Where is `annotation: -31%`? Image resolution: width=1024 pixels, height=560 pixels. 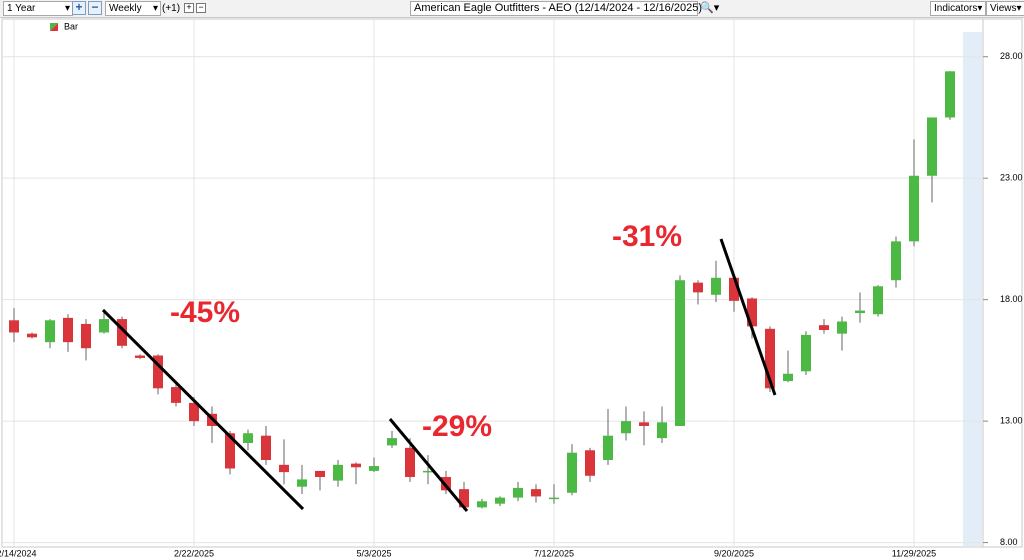
annotation: -31% is located at coordinates (647, 236).